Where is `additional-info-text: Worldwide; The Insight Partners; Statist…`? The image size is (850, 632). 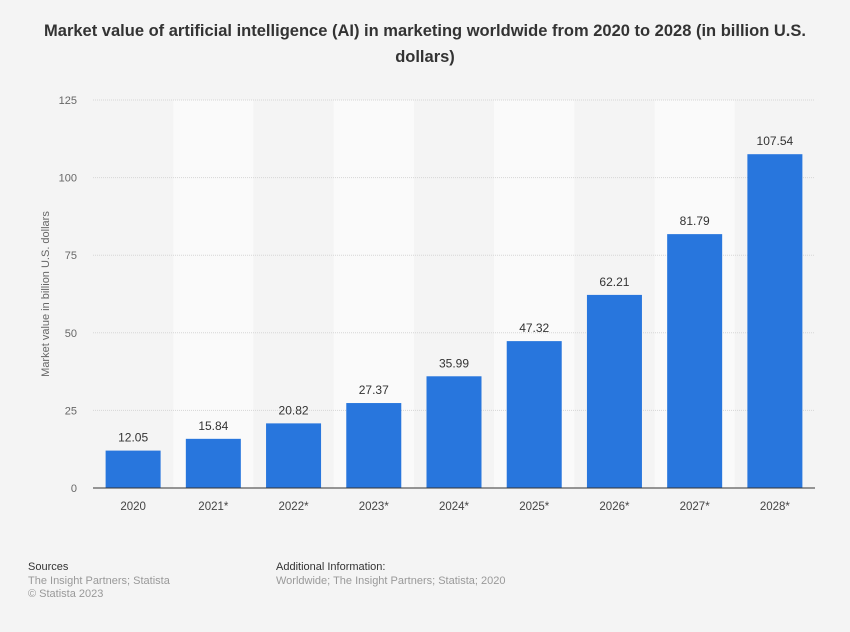
additional-info-text: Worldwide; The Insight Partners; Statist… is located at coordinates (391, 580).